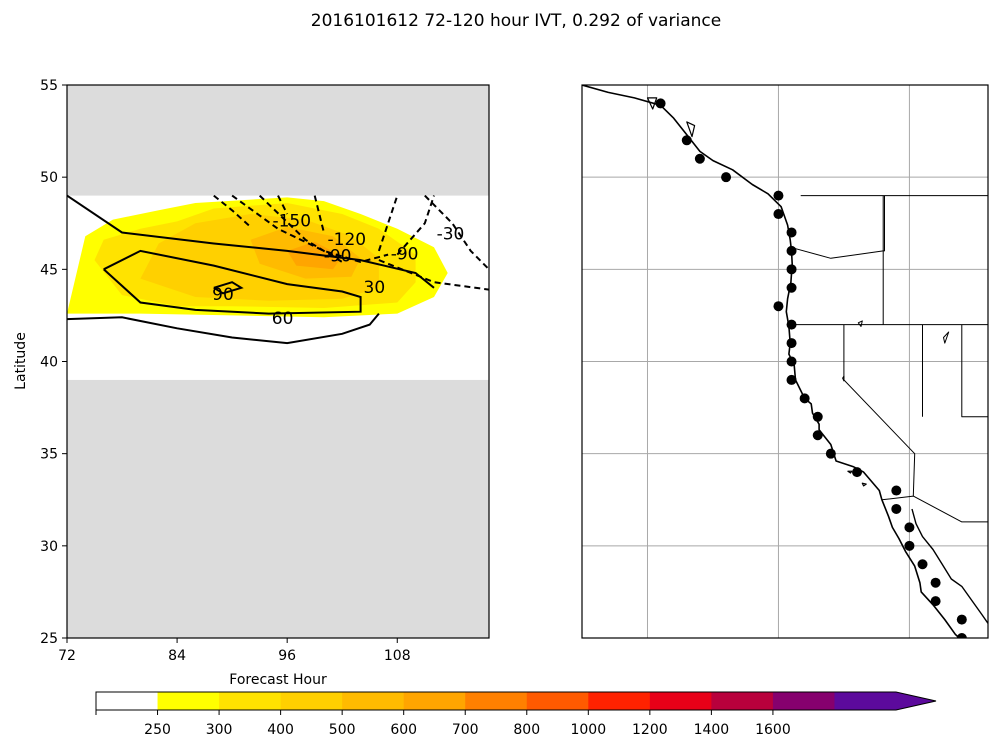 Image resolution: width=1000 pixels, height=749 pixels. What do you see at coordinates (342, 730) in the screenshot?
I see `colorbar-tick-label: 500` at bounding box center [342, 730].